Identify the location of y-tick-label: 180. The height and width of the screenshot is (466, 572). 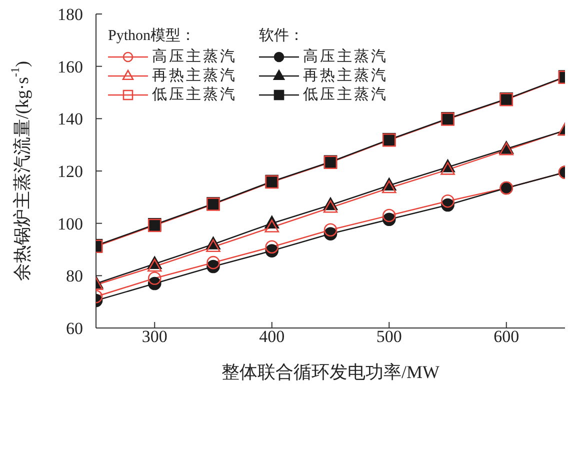
(70, 14).